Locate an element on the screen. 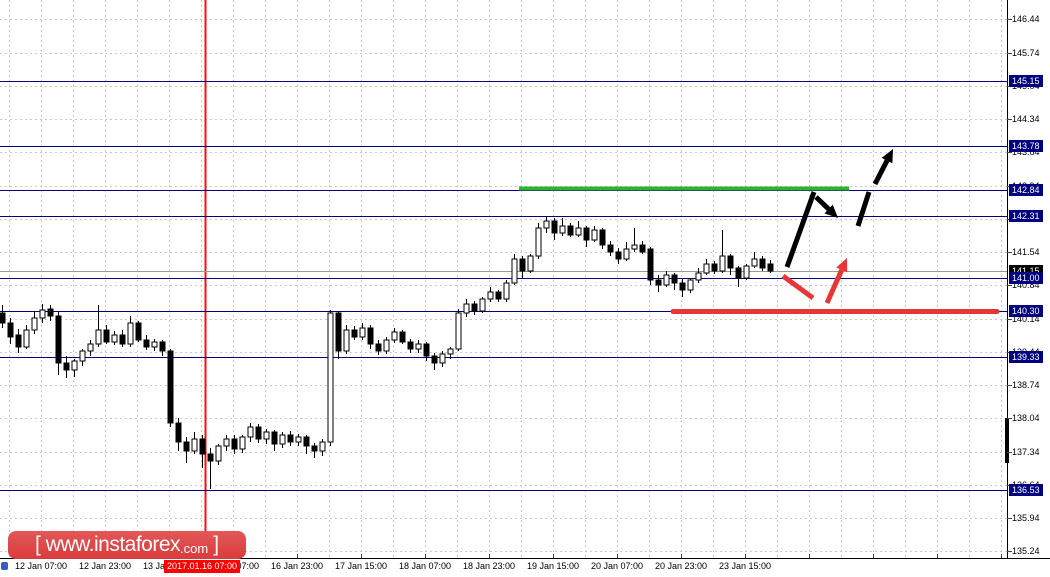 The image size is (1050, 577). time-axis-label: 23 Jan 15:00 is located at coordinates (745, 566).